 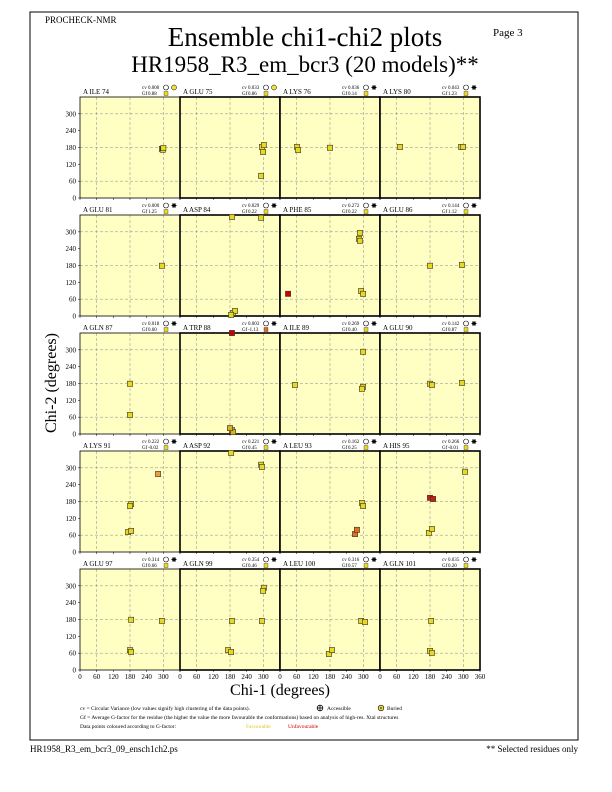 I want to click on panel-label: A ASP 84, so click(x=197, y=210).